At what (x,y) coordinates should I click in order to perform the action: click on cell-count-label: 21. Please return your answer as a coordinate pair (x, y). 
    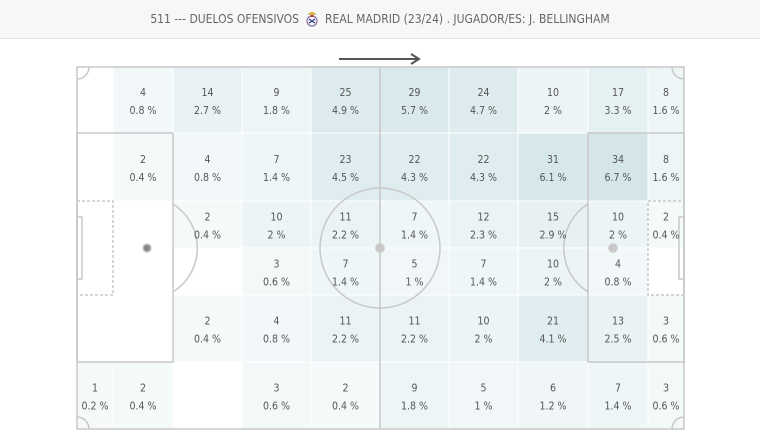
    Looking at the image, I should click on (553, 322).